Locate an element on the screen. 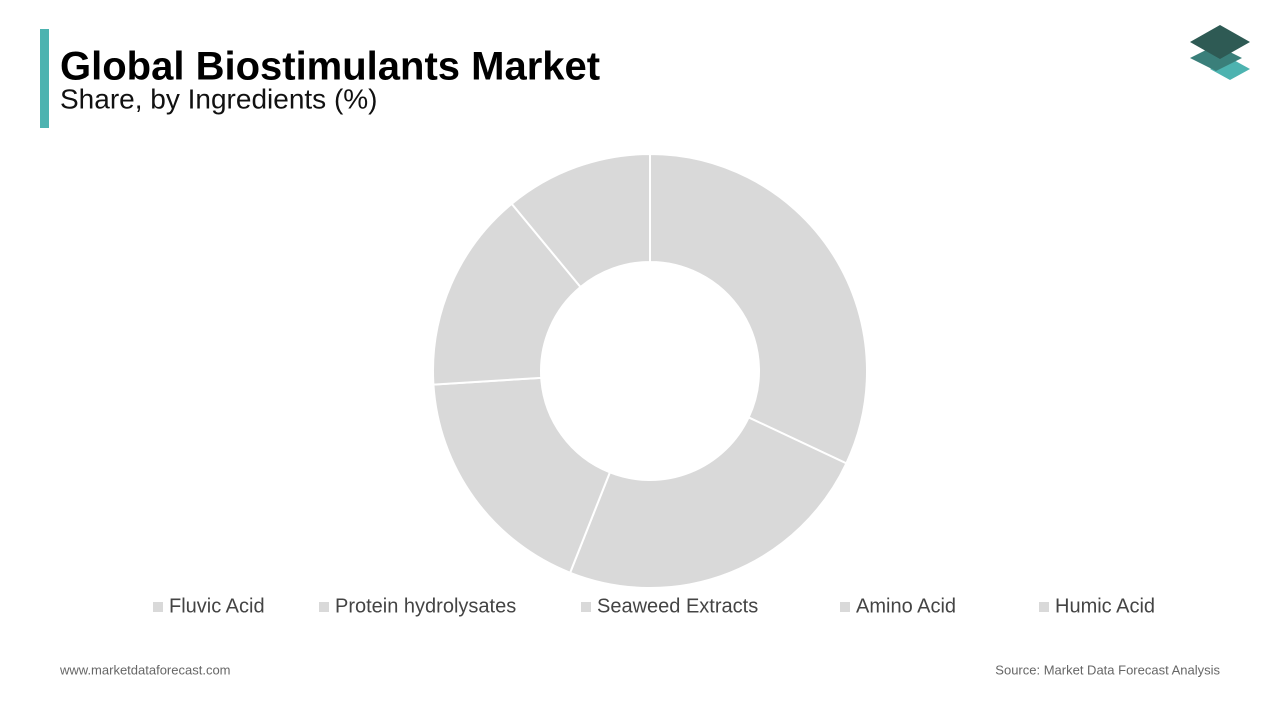 Image resolution: width=1280 pixels, height=725 pixels. logo is located at coordinates (1220, 52).